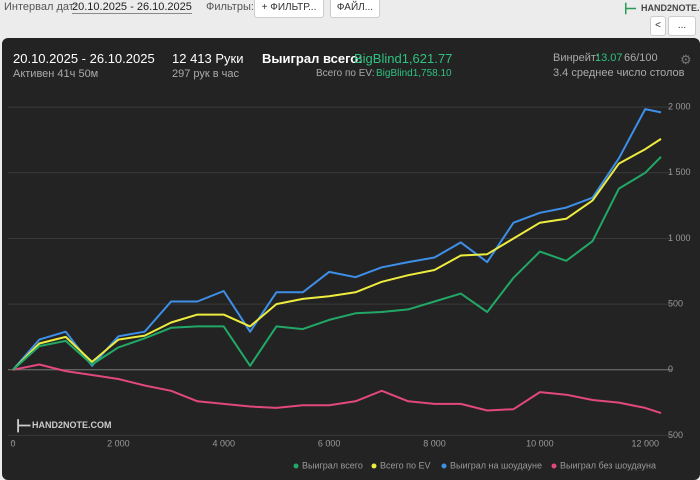  Describe the element at coordinates (230, 7) in the screenshot. I see `filters-label: Фильтры:` at that location.